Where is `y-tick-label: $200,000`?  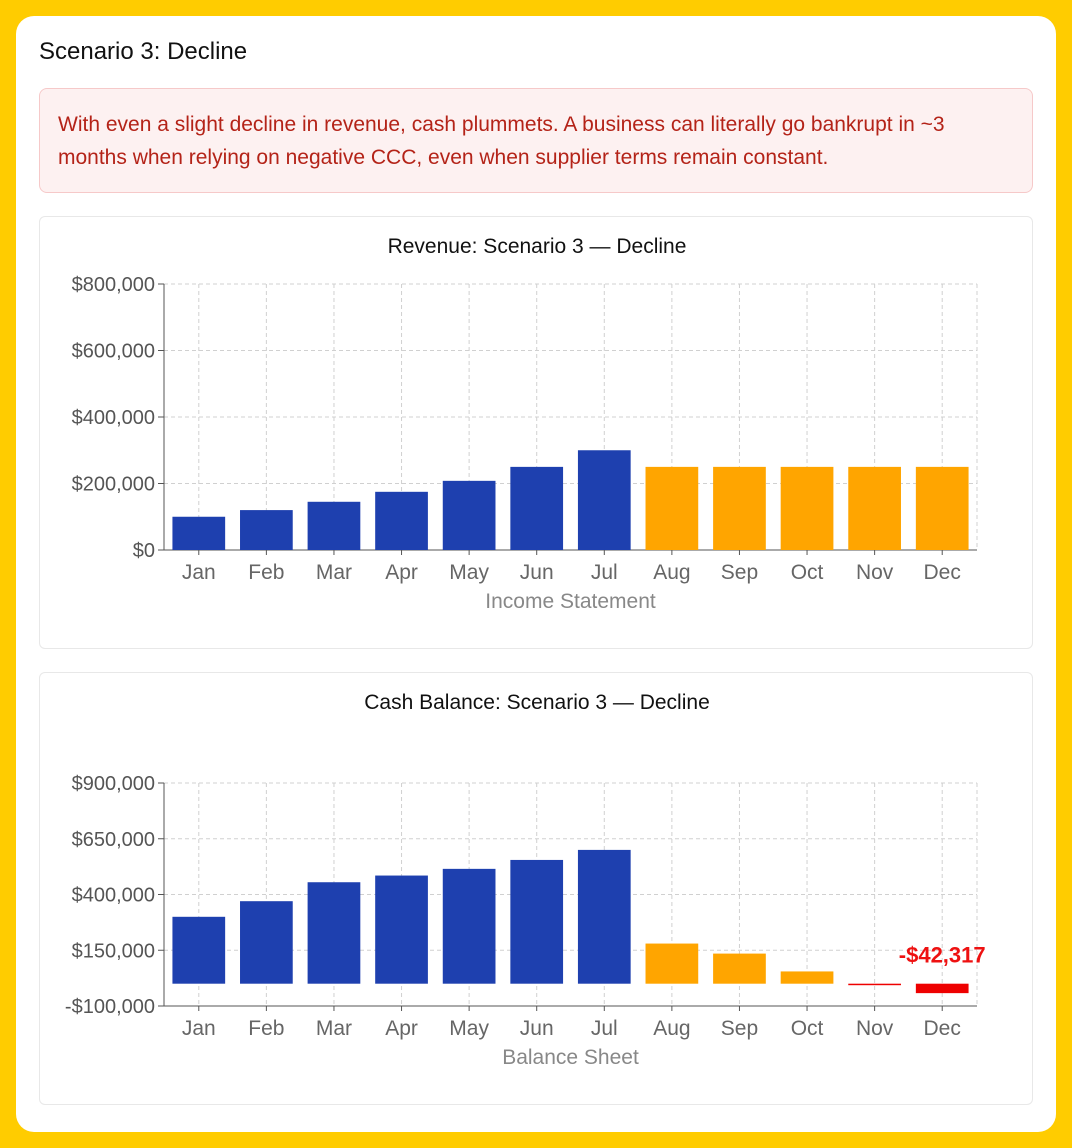
y-tick-label: $200,000 is located at coordinates (113, 485).